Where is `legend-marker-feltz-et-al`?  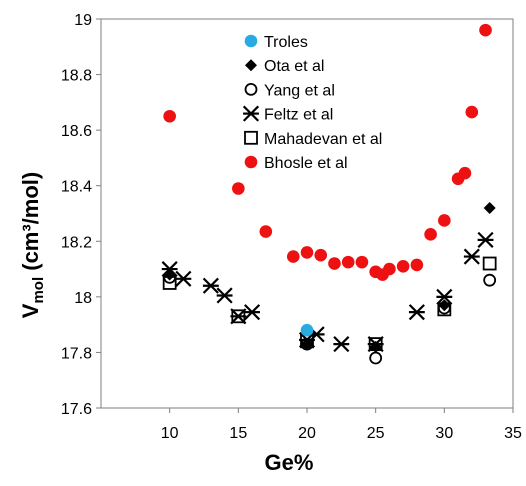
legend-marker-feltz-et-al is located at coordinates (251, 113).